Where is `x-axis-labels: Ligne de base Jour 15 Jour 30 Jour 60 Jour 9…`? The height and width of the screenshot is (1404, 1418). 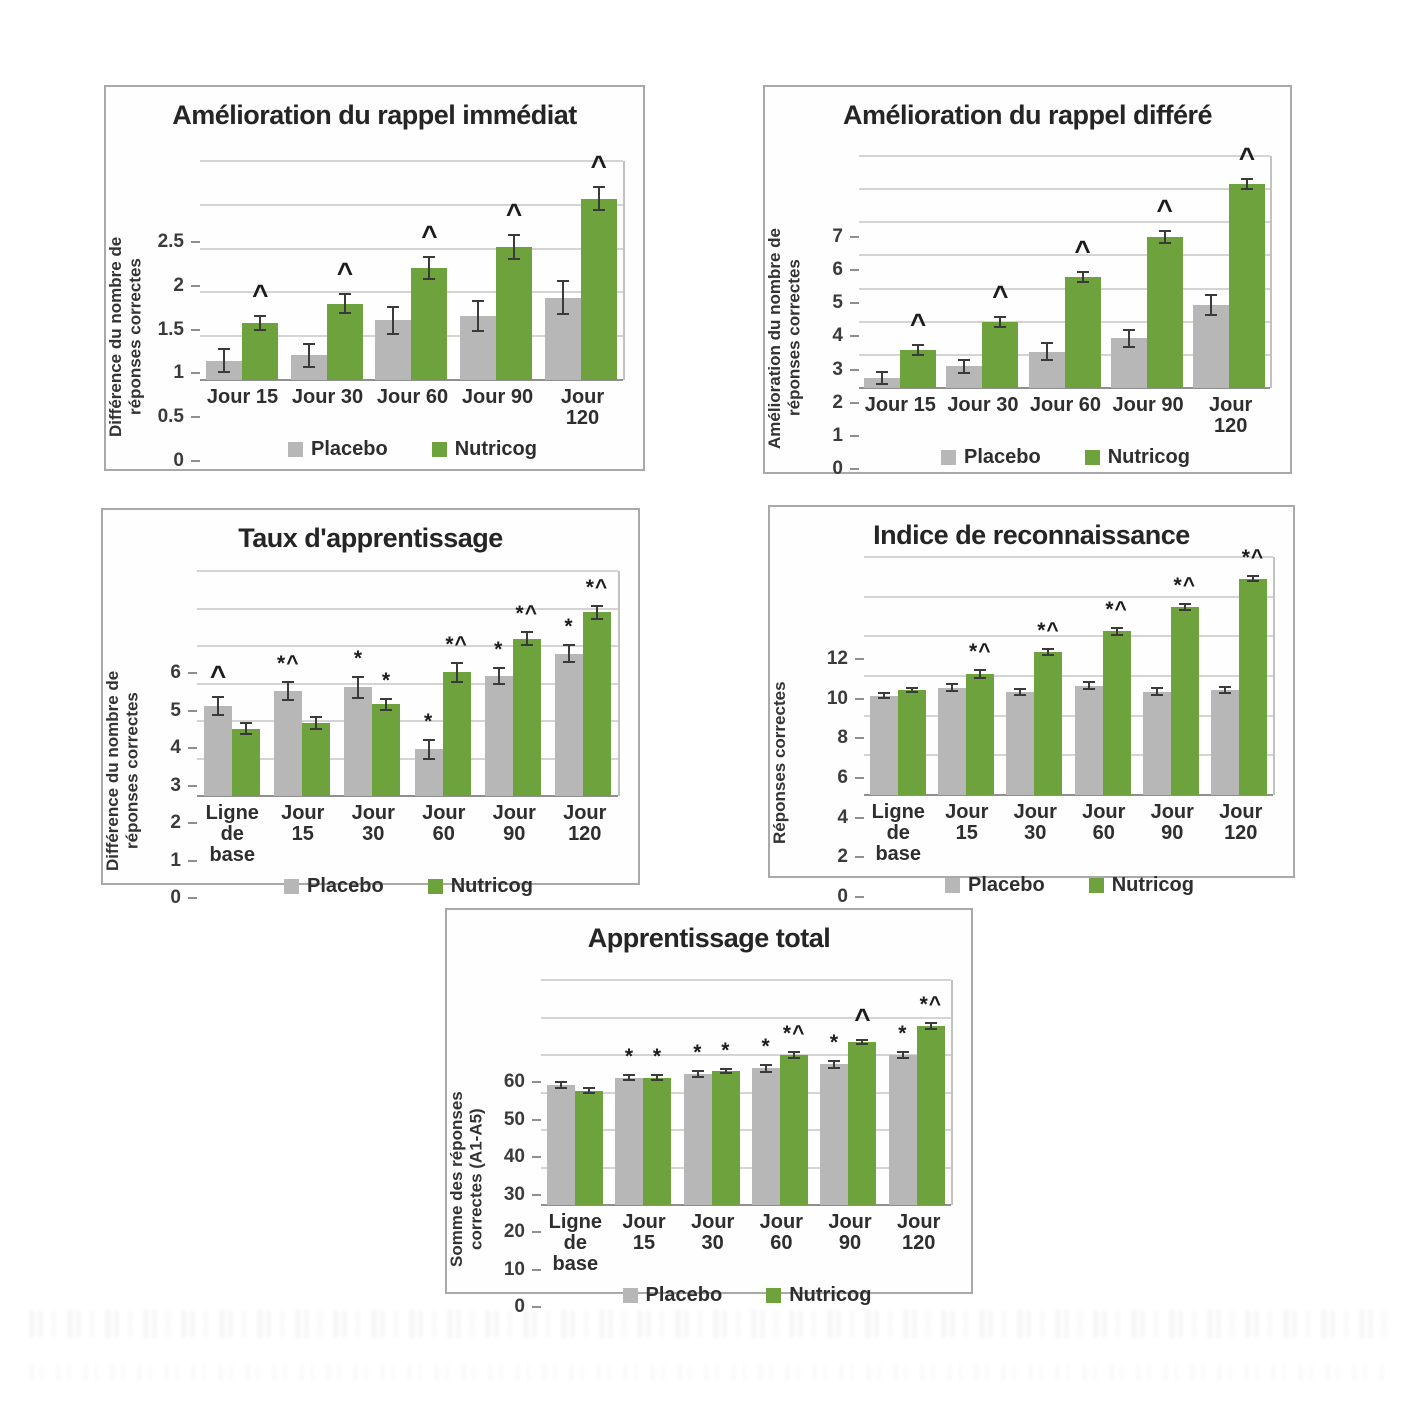
x-axis-labels: Ligne de base Jour 15 Jour 30 Jour 60 Jour 9… is located at coordinates (1069, 833).